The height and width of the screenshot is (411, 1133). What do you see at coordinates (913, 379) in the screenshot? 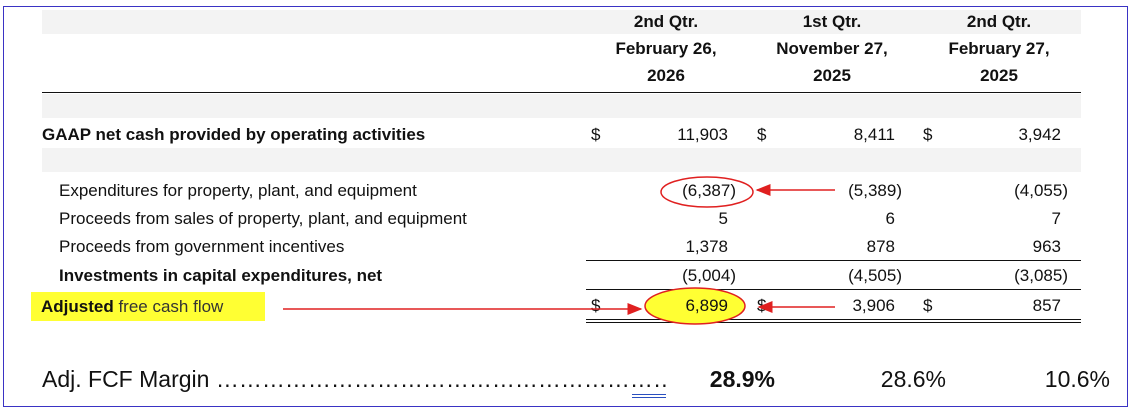
I see `margin-value-q1-2025: 28.6%` at bounding box center [913, 379].